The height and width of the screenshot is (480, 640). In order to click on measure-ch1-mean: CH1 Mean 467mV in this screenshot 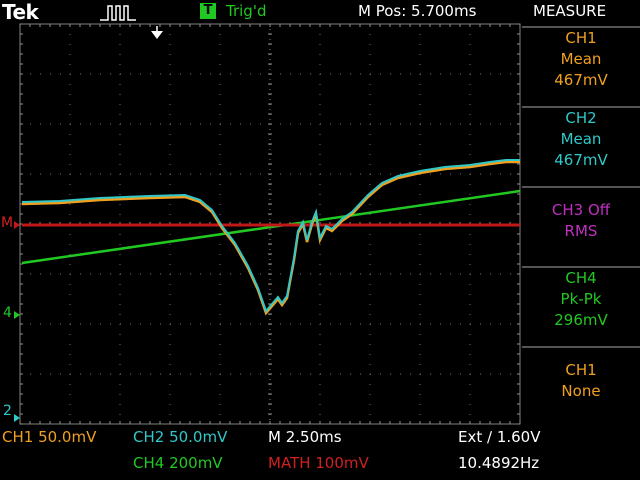, I will do `click(581, 64)`.